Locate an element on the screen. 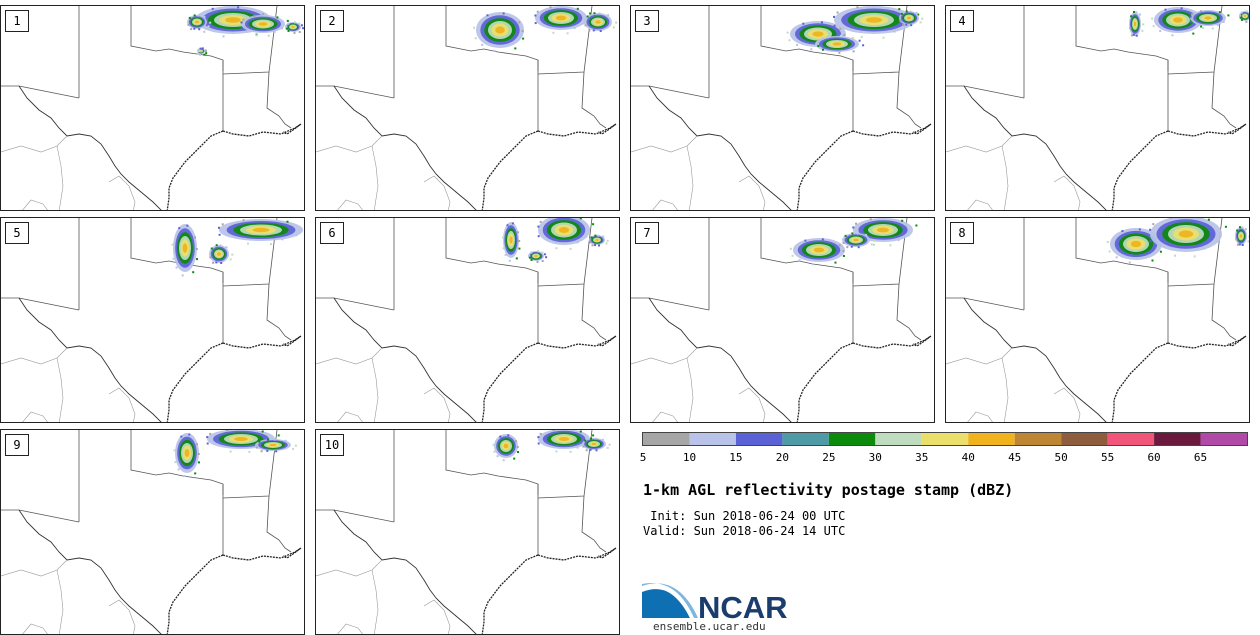 The height and width of the screenshot is (635, 1260). map-panel-9: 9 is located at coordinates (152, 532).